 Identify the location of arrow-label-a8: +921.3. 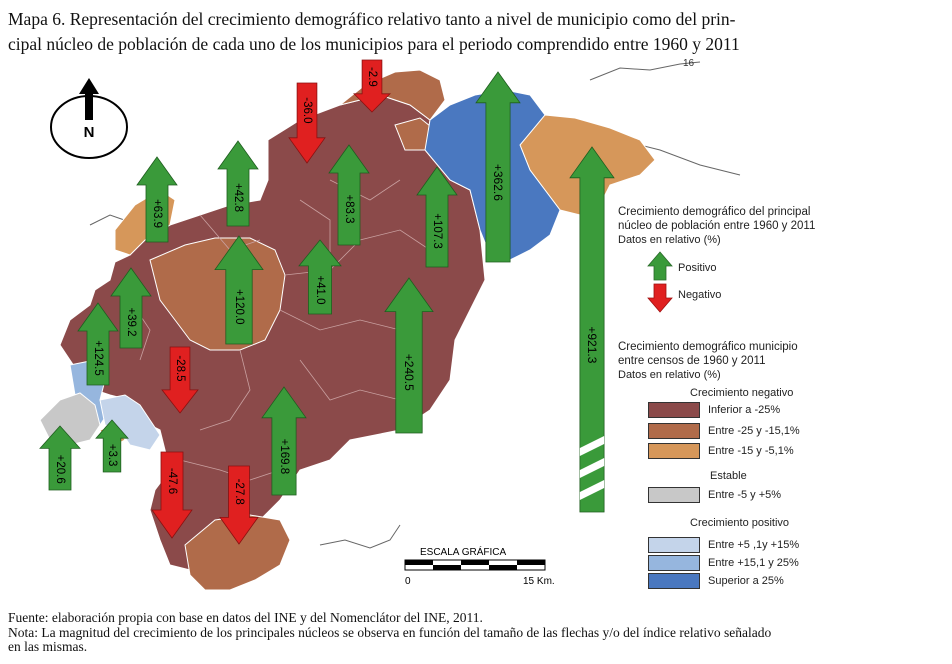
(592, 344).